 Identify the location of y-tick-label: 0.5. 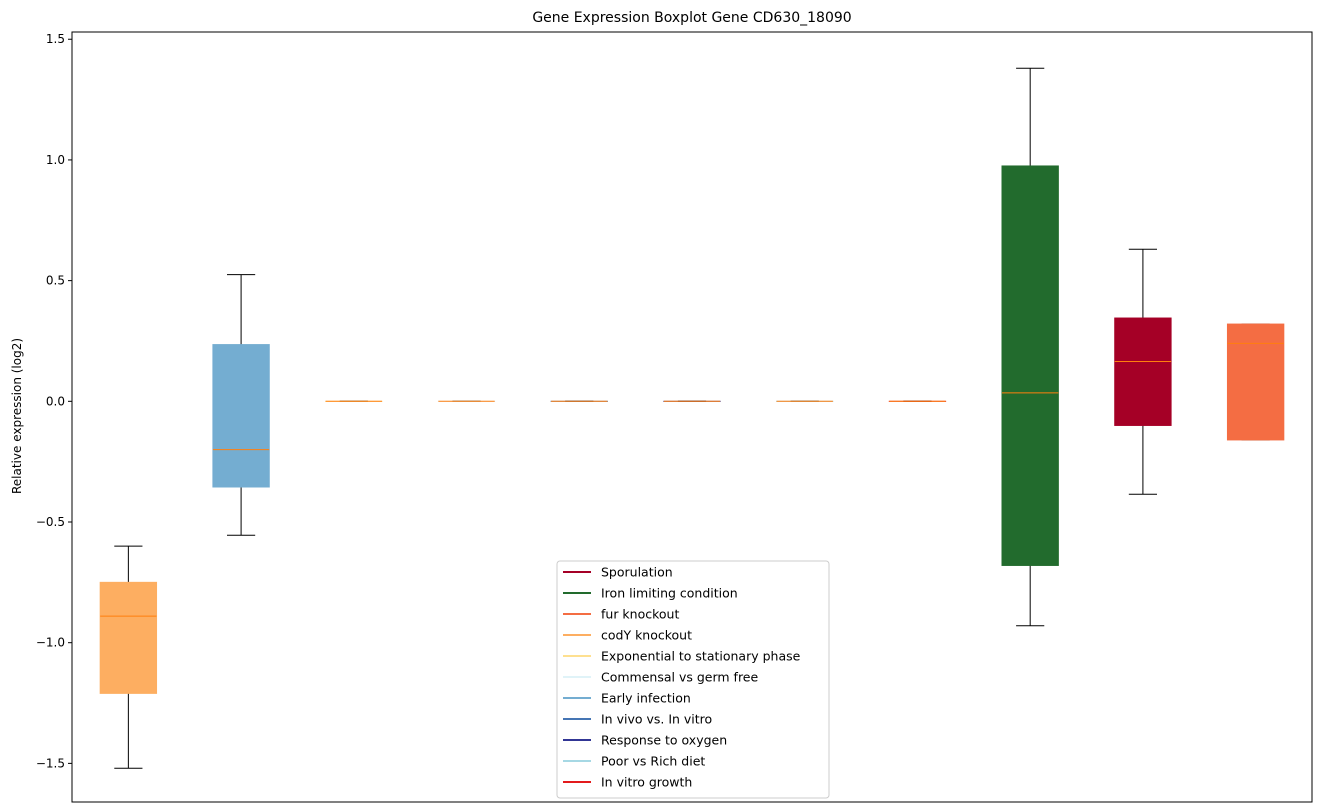
(55, 281).